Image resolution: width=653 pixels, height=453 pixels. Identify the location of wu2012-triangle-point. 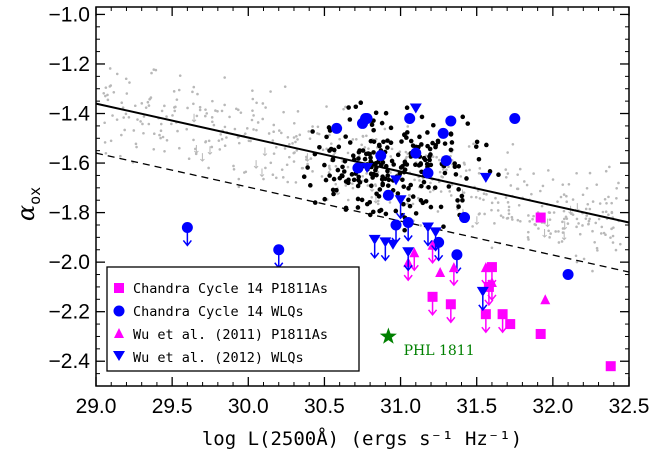
(392, 244).